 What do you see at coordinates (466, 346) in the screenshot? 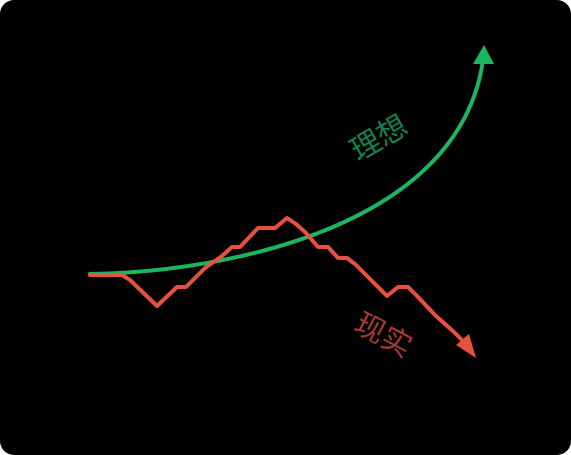
I see `reality-arrowhead-icon` at bounding box center [466, 346].